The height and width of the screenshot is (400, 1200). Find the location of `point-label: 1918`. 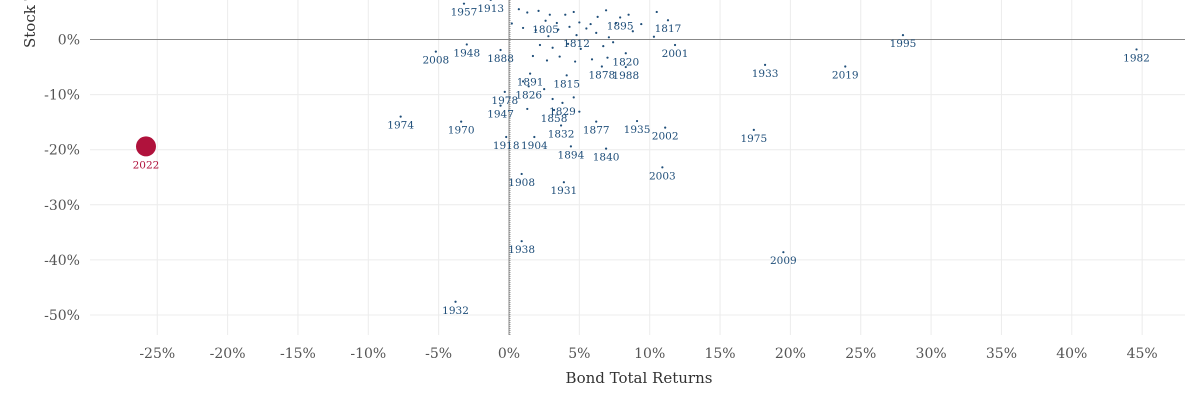

point-label: 1918 is located at coordinates (506, 146).